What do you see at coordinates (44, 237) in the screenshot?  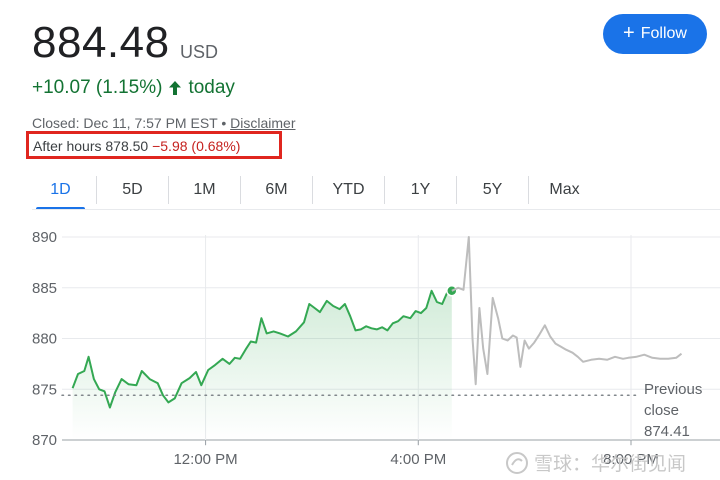 I see `y-tick-label: 890` at bounding box center [44, 237].